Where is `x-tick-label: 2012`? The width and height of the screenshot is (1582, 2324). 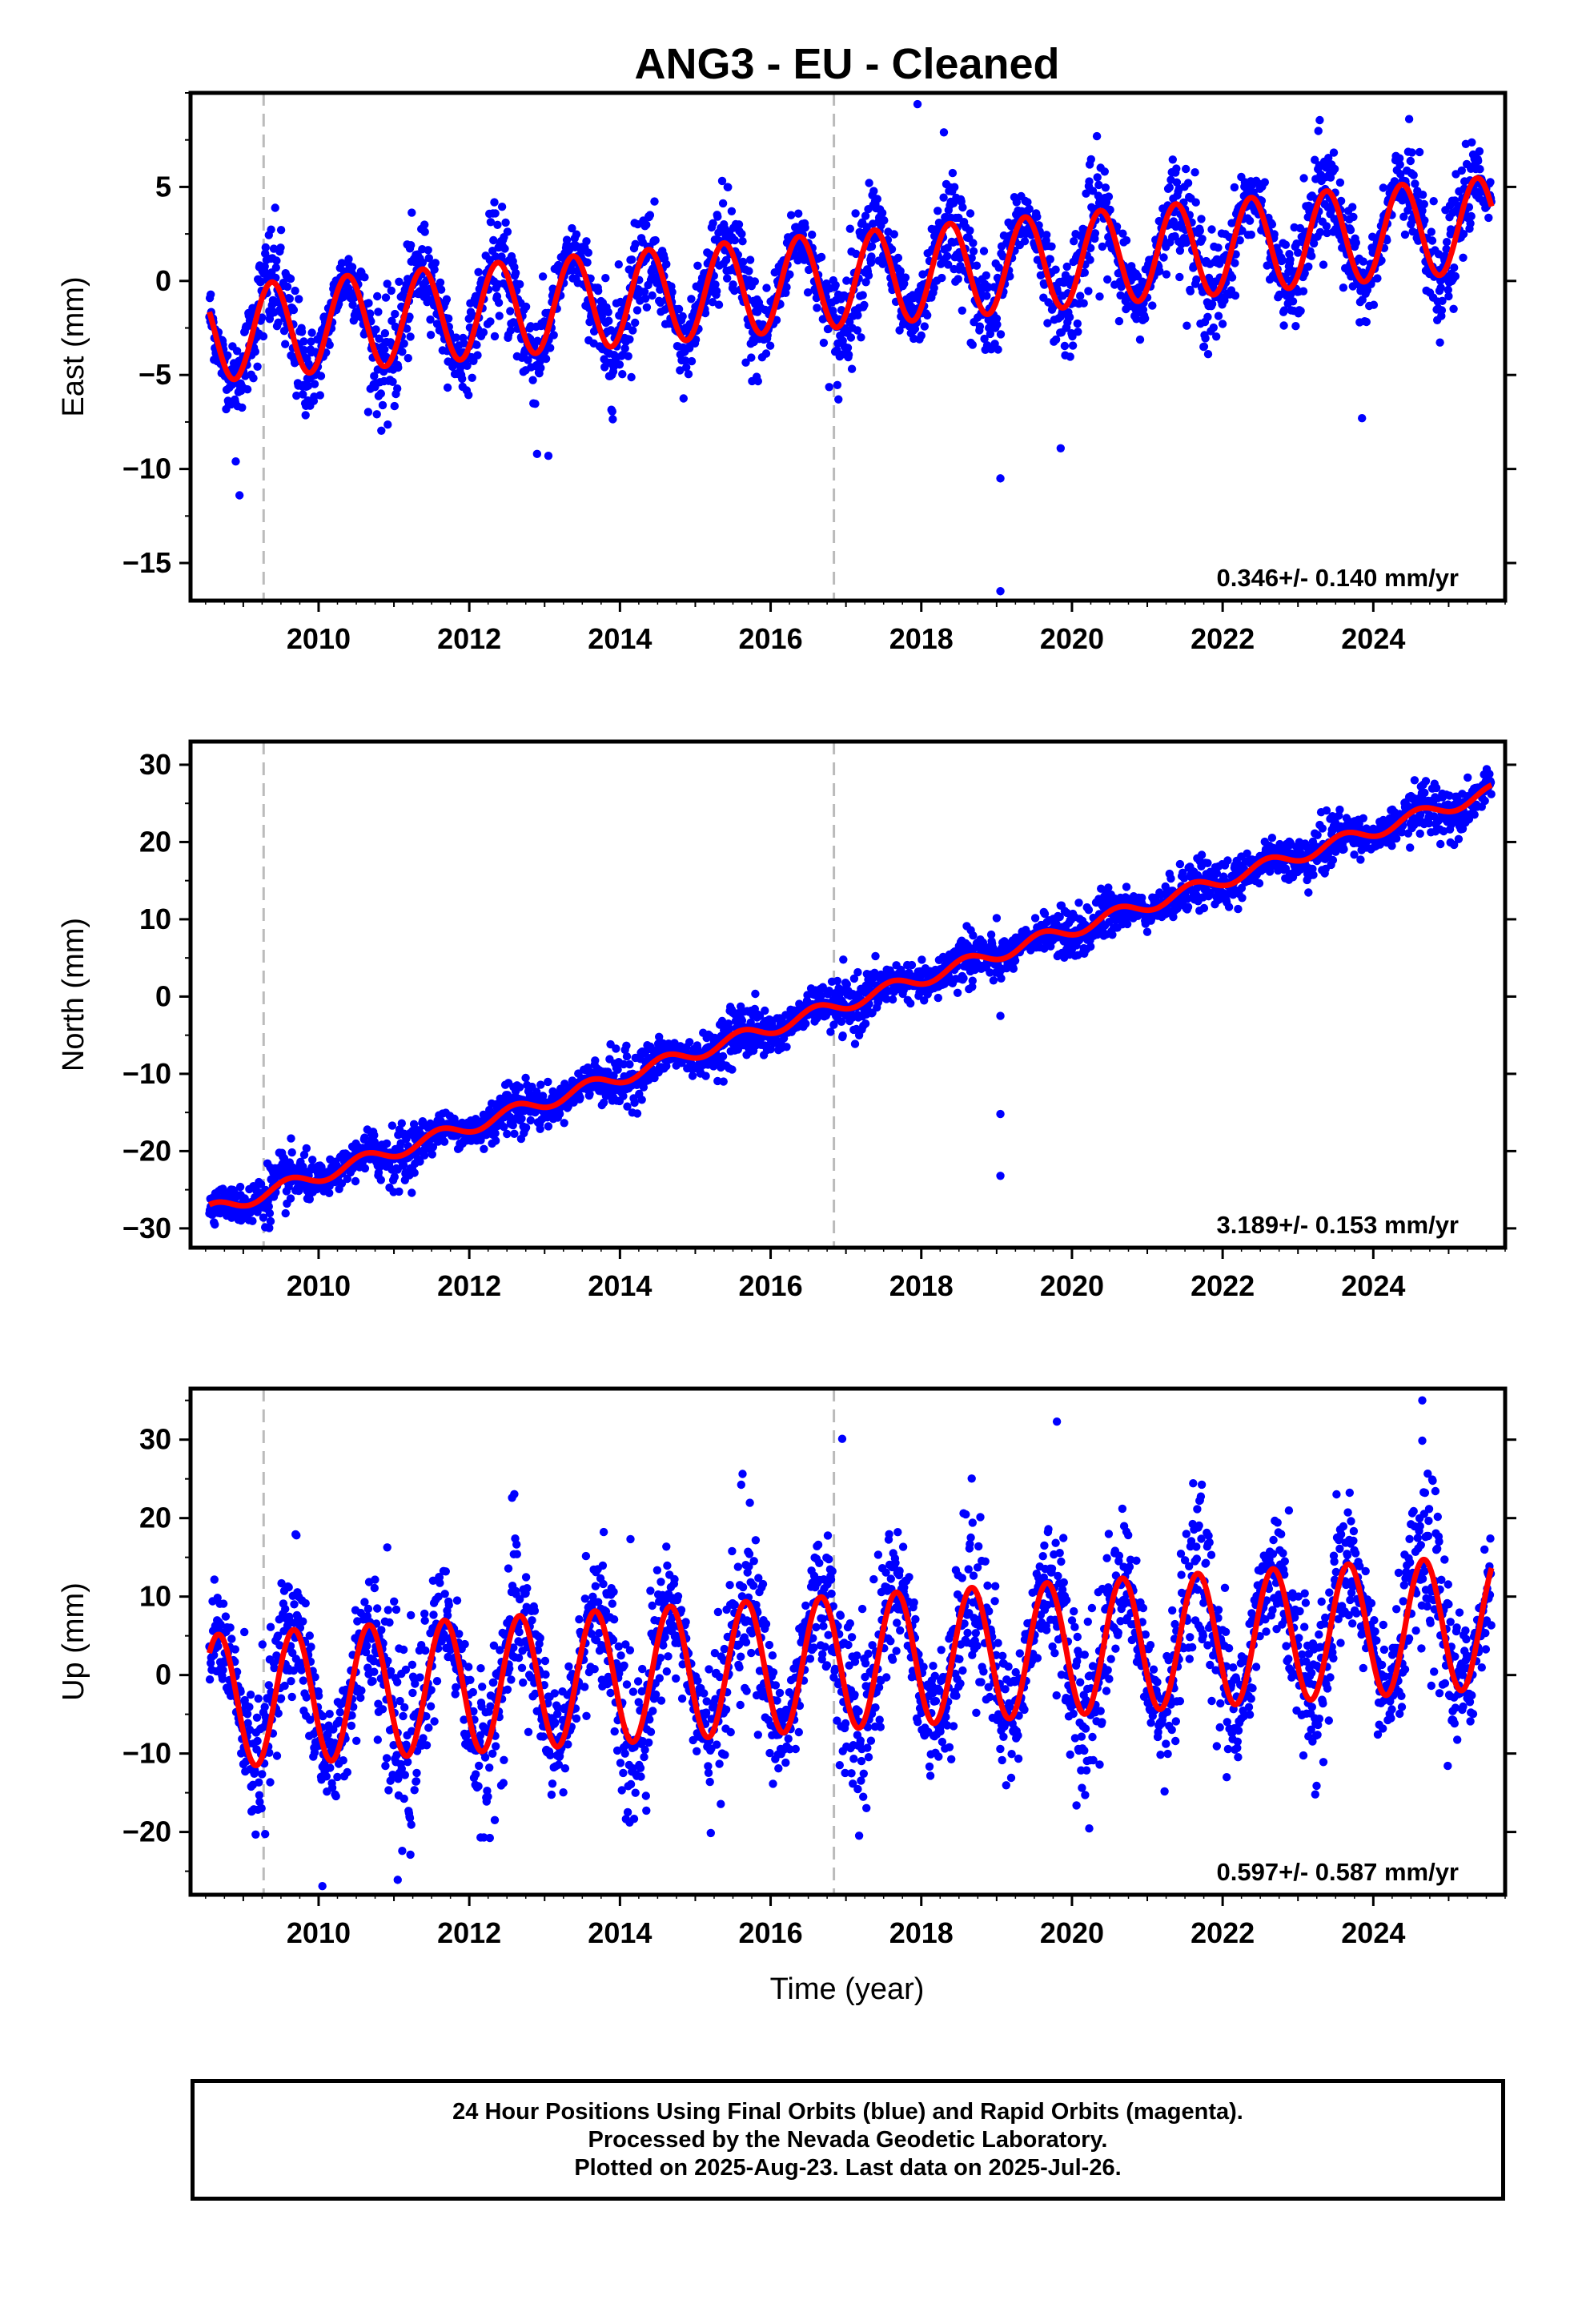
x-tick-label: 2012 is located at coordinates (469, 638).